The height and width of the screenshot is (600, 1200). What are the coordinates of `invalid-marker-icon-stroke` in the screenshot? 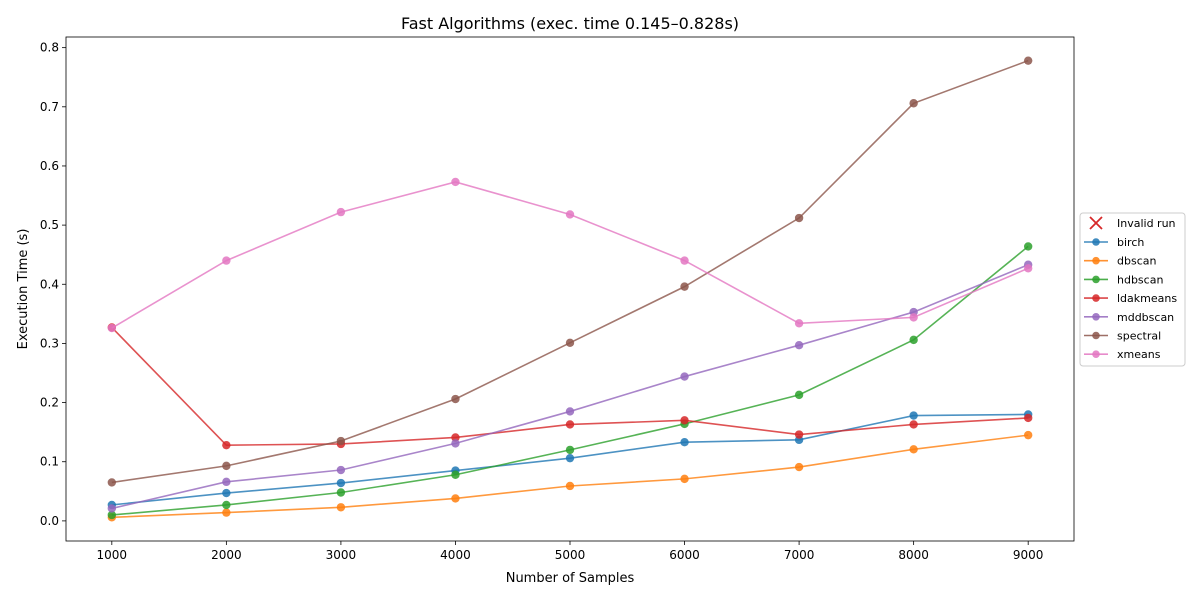 It's located at (1096, 223).